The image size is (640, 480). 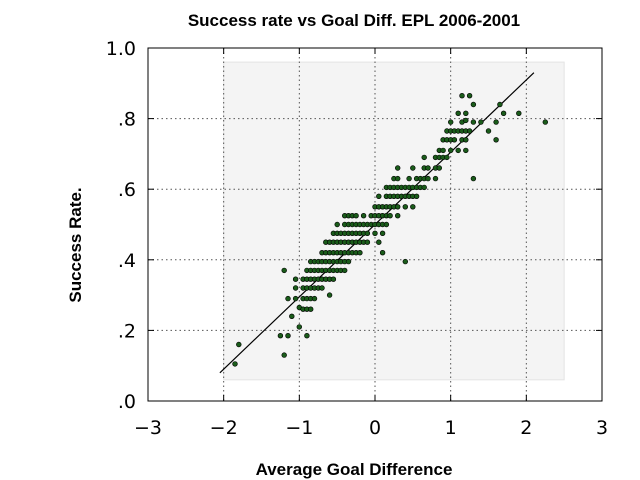 I want to click on x-tick-label: −3, so click(x=148, y=428).